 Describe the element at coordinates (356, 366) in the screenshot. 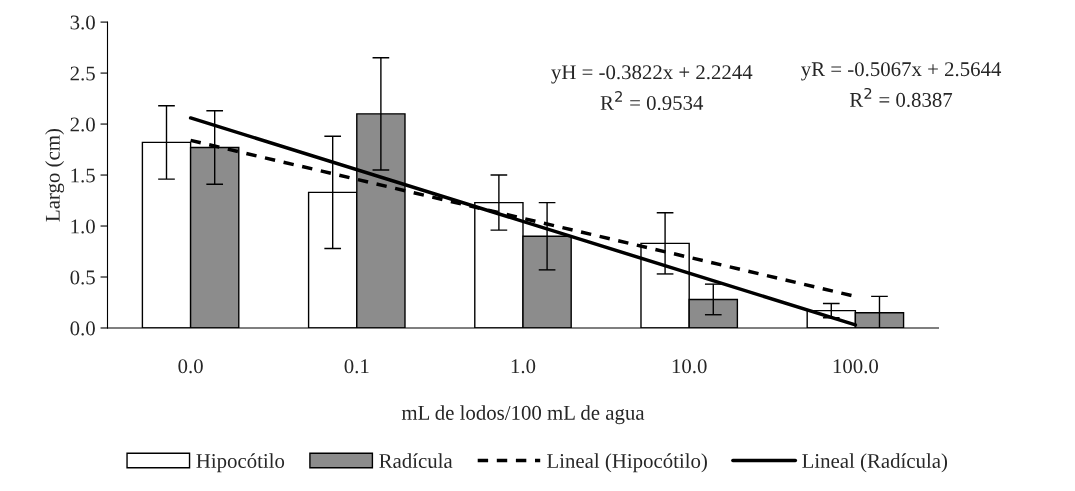

I see `x-tick-label: 0.1` at that location.